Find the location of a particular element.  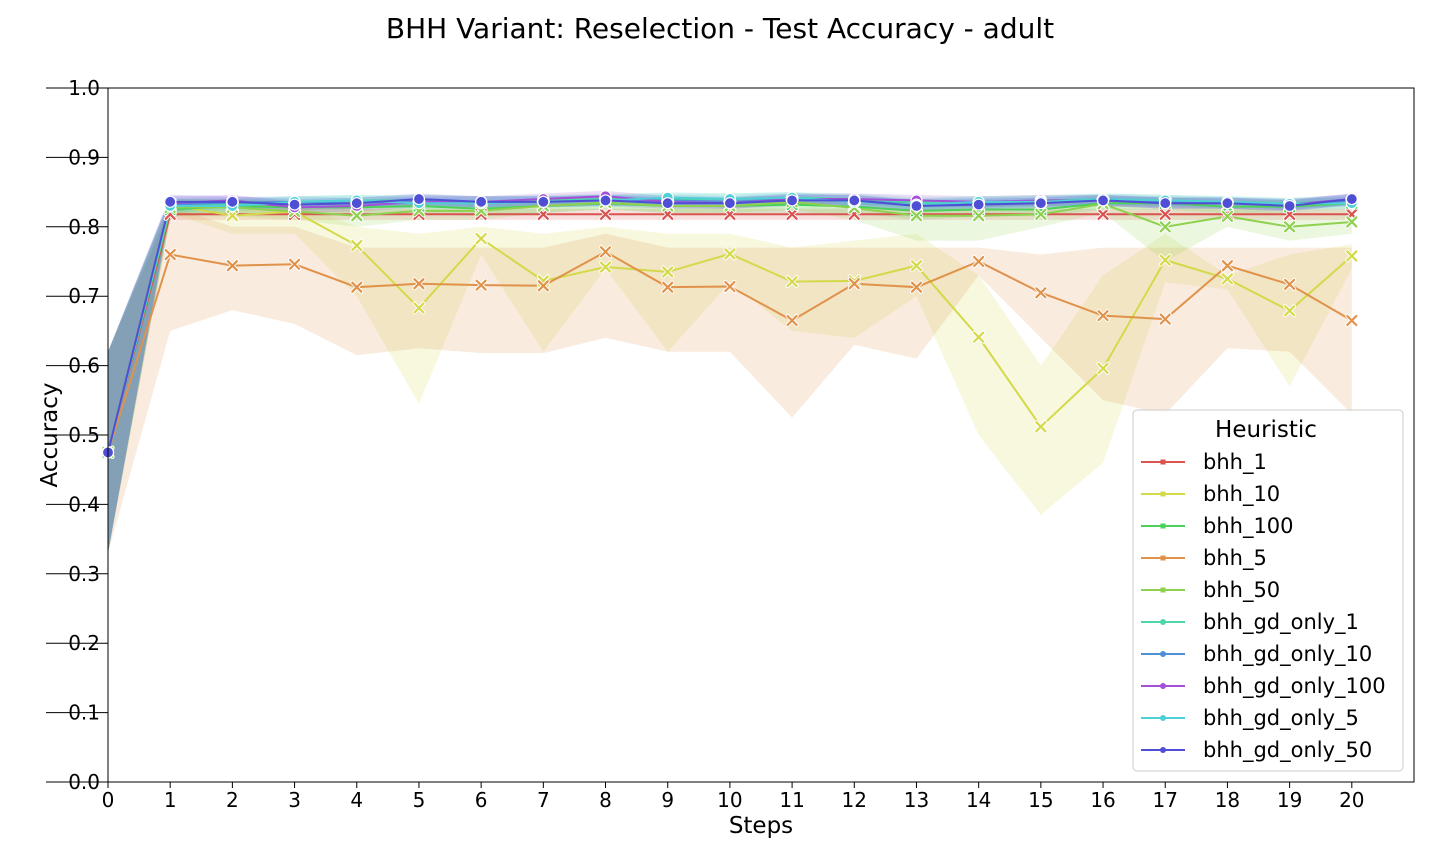

x-tick-label: 18 is located at coordinates (1227, 800).